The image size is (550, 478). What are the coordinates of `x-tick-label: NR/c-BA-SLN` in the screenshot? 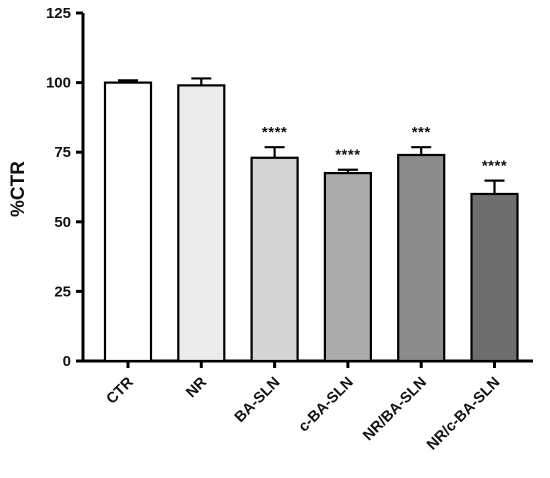 It's located at (464, 414).